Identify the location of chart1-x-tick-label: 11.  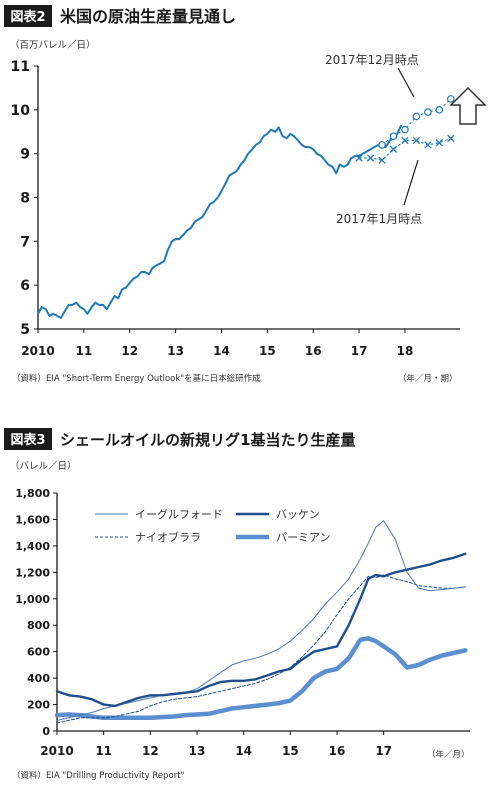
(84, 351).